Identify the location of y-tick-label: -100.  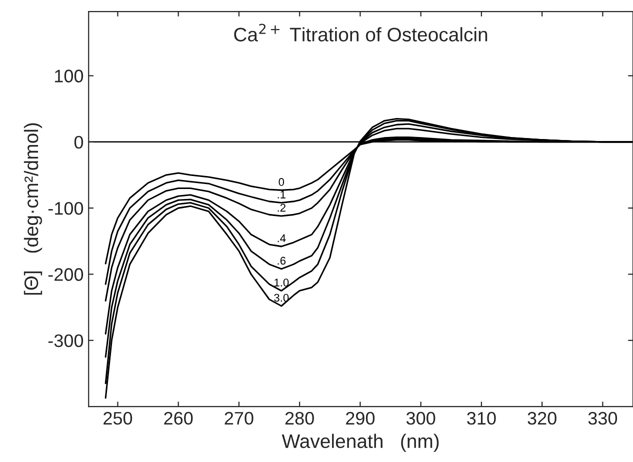
(66, 208).